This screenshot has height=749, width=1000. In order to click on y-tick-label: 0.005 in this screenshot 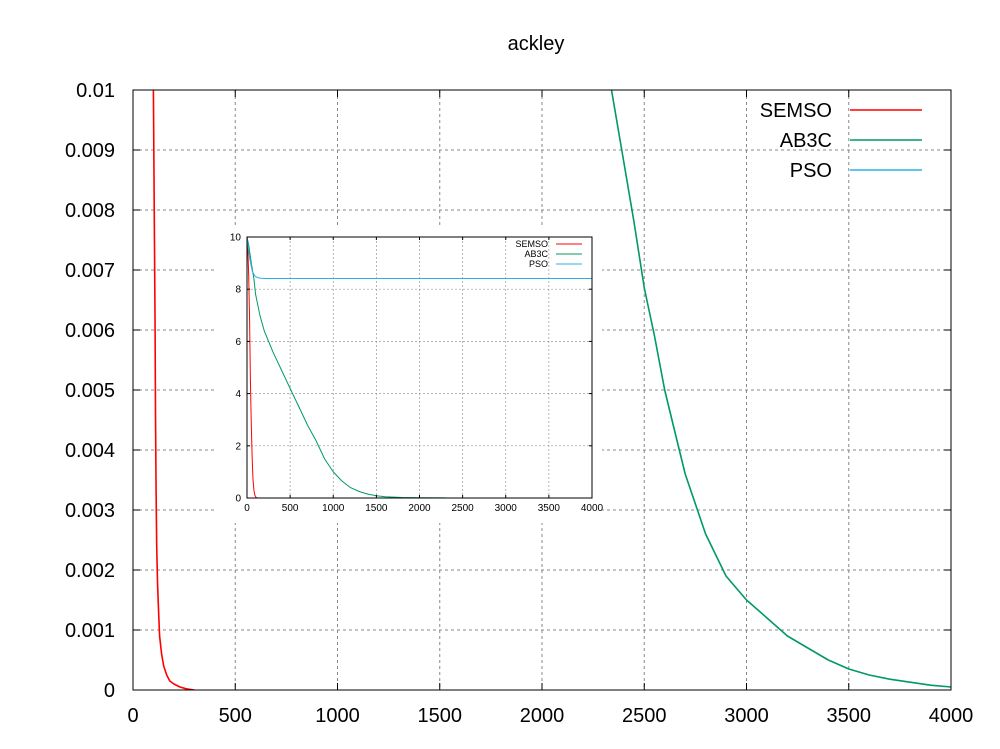, I will do `click(90, 391)`.